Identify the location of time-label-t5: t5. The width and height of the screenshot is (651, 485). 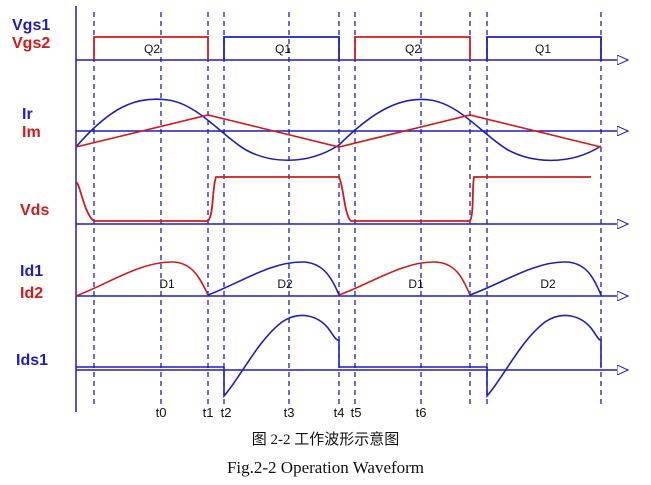
(356, 412).